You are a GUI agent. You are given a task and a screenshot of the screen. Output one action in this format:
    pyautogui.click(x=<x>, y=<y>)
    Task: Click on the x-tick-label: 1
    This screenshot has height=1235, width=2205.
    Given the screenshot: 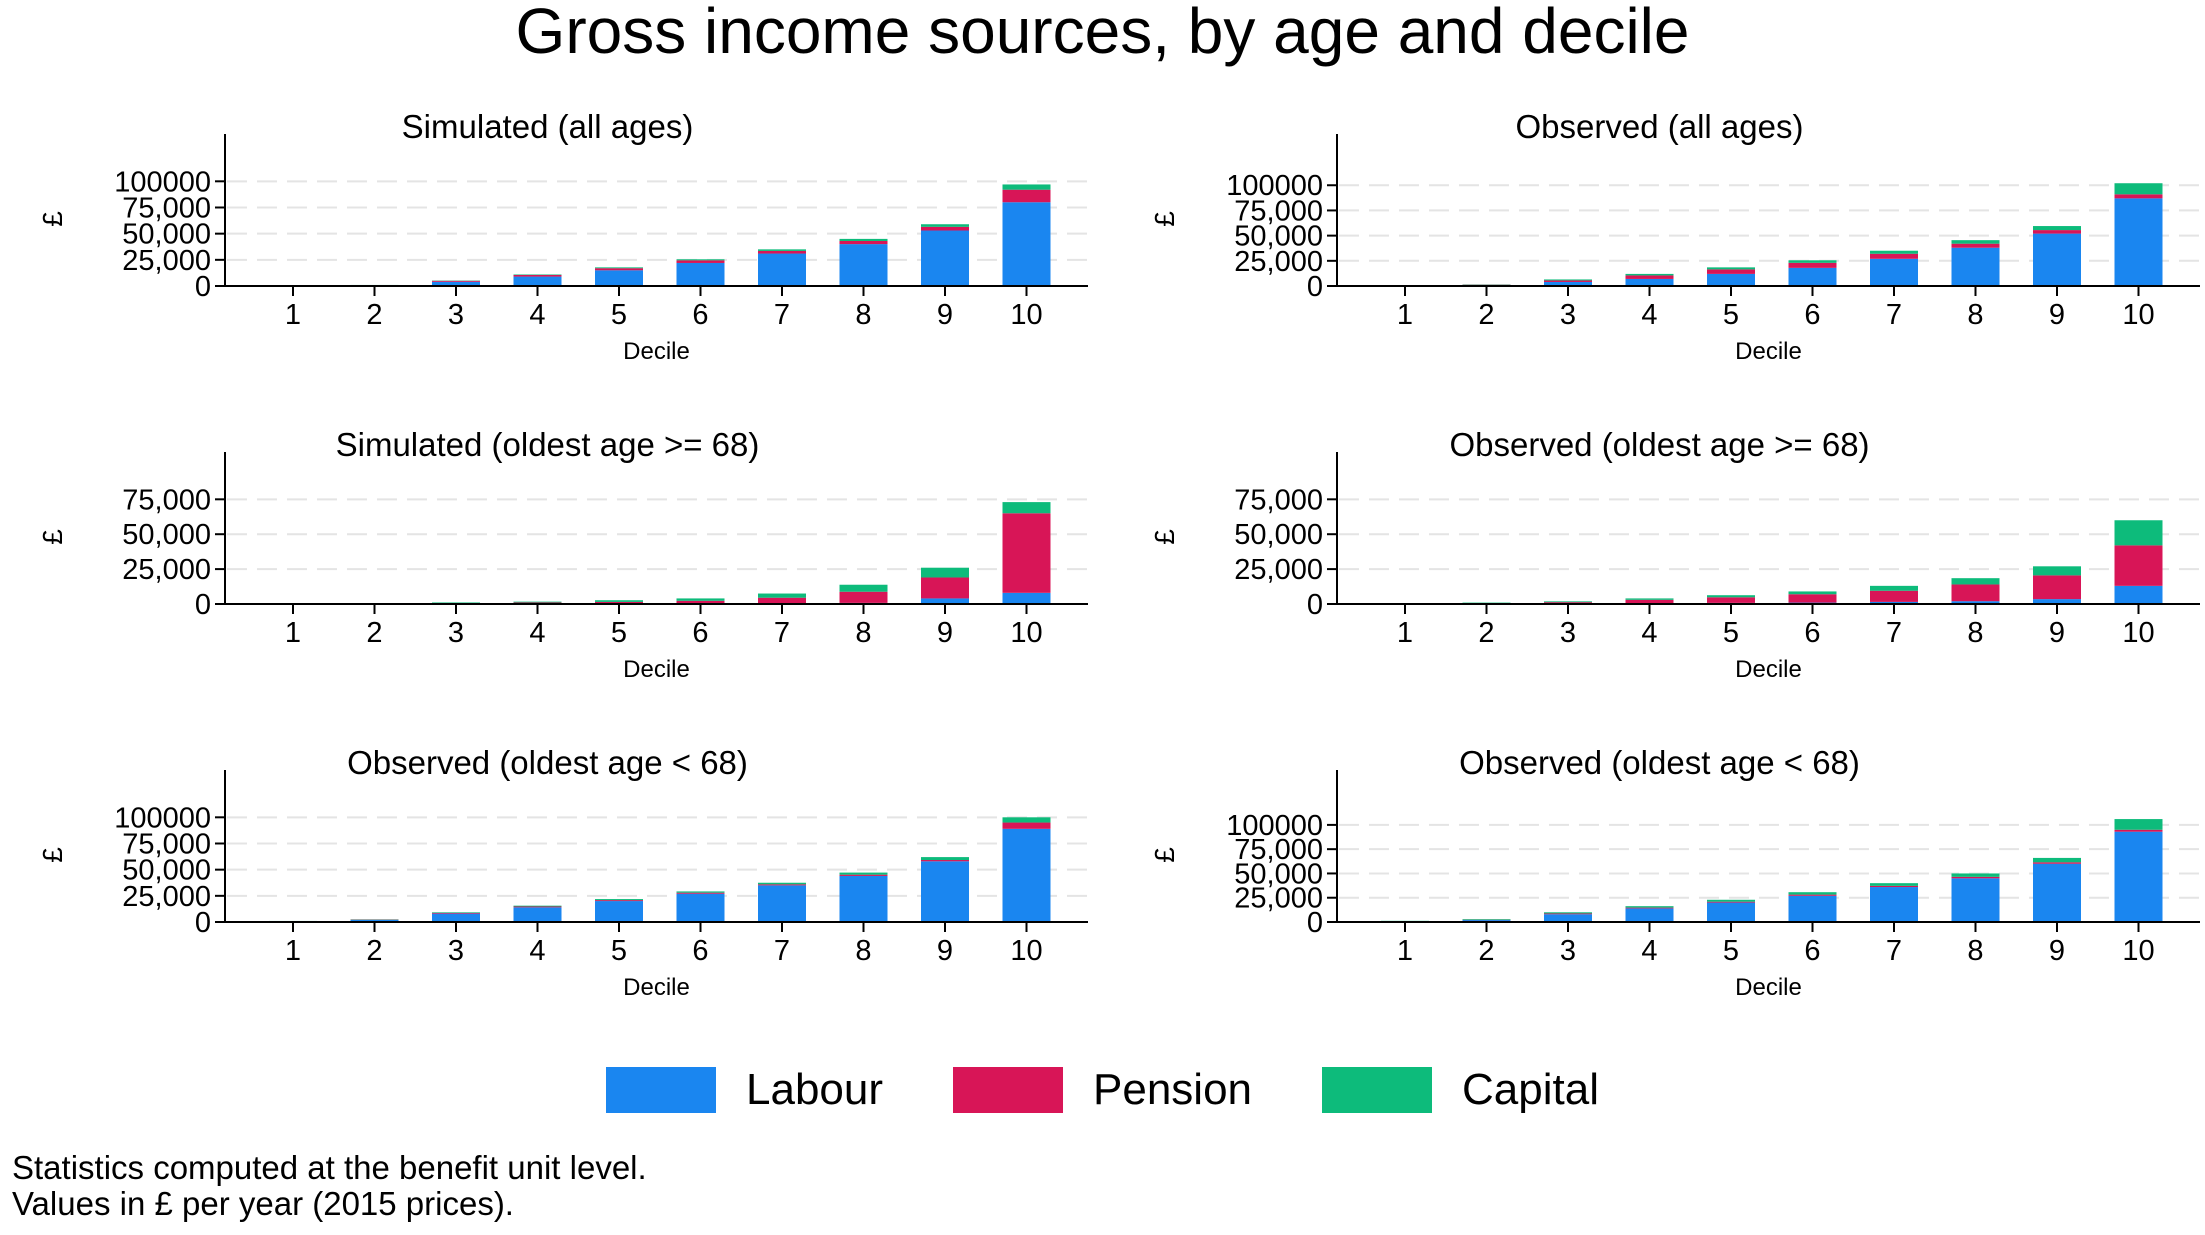 What is the action you would take?
    pyautogui.click(x=293, y=633)
    